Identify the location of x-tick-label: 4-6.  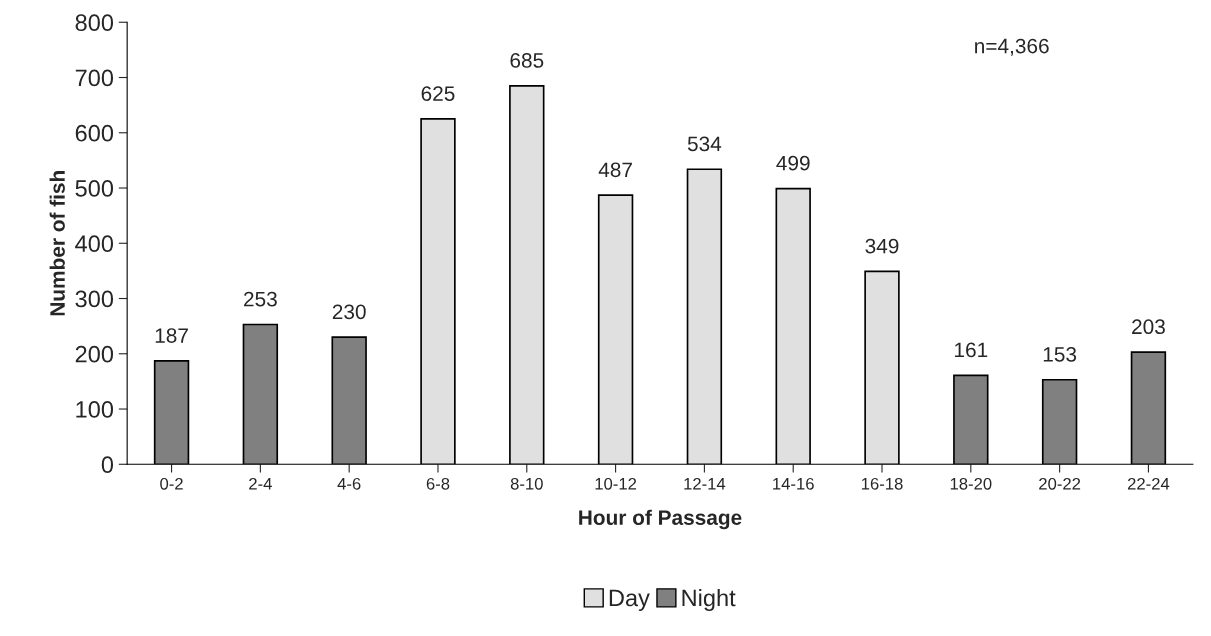
(349, 483).